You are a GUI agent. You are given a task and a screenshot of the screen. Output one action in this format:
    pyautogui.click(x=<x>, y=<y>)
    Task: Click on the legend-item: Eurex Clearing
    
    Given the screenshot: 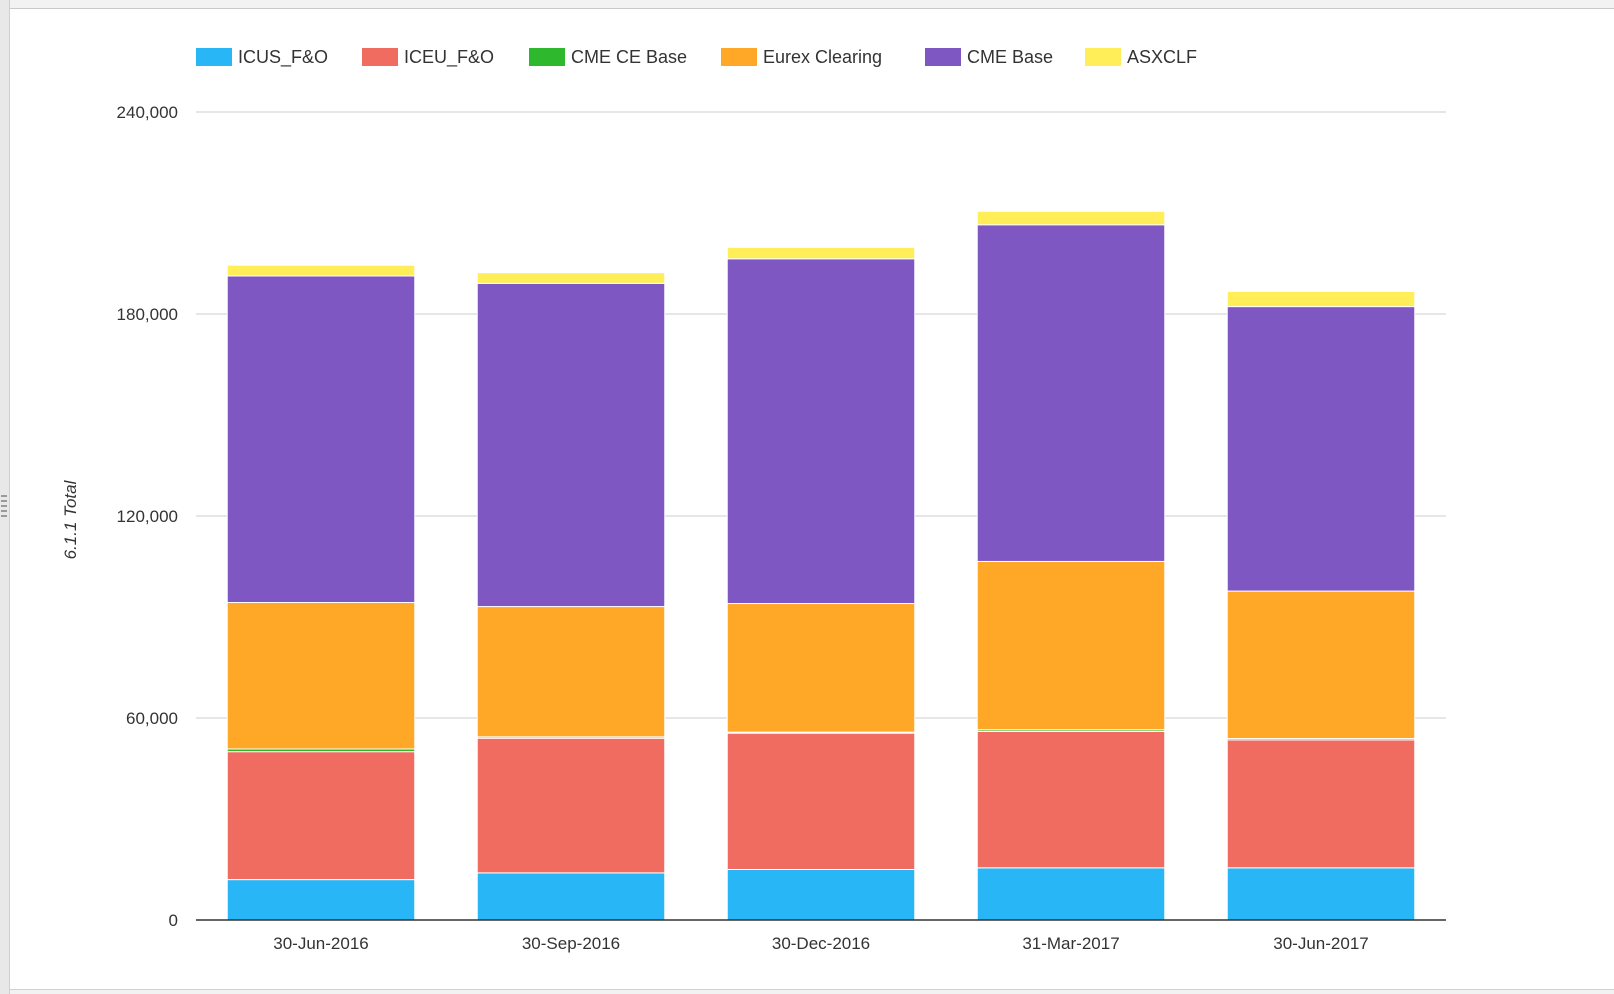 What is the action you would take?
    pyautogui.click(x=801, y=57)
    